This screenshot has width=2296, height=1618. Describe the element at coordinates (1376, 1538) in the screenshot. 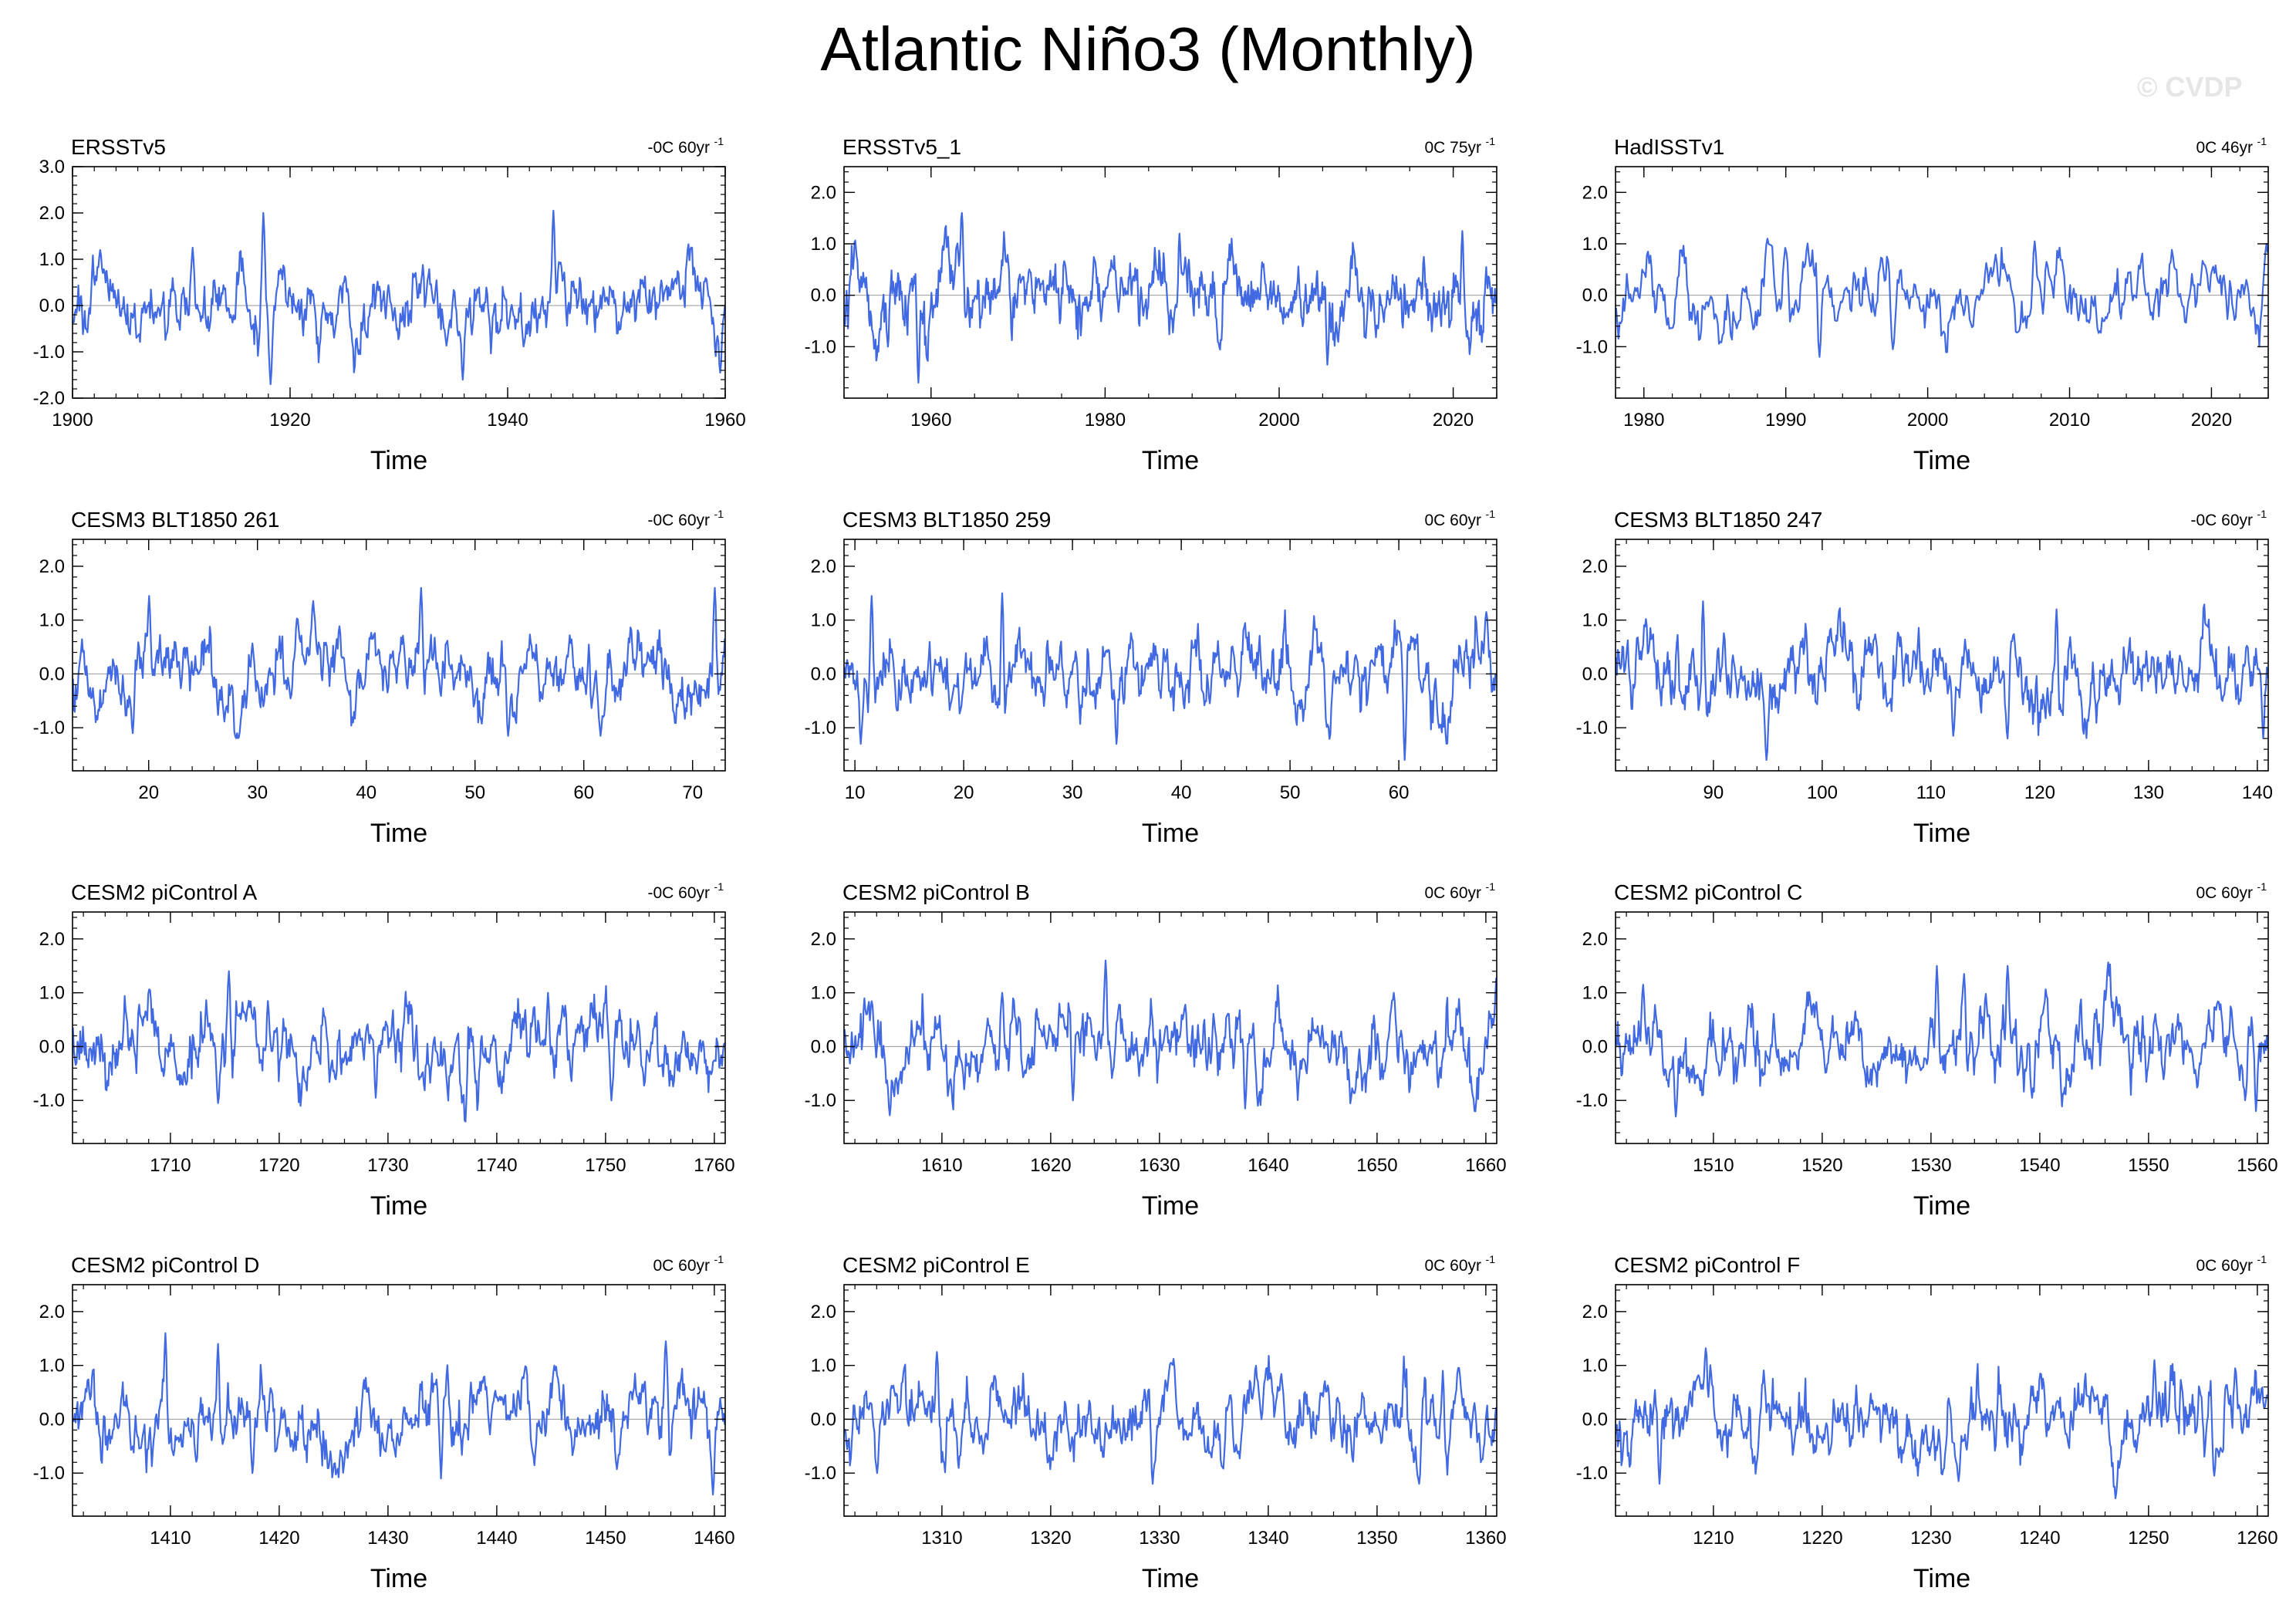

I see `x-tick-label: 1350` at that location.